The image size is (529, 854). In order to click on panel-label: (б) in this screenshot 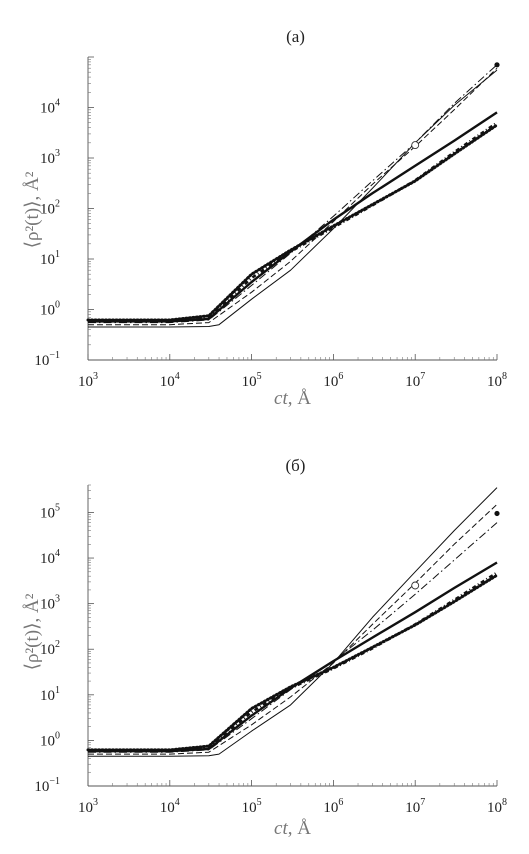, I will do `click(296, 465)`.